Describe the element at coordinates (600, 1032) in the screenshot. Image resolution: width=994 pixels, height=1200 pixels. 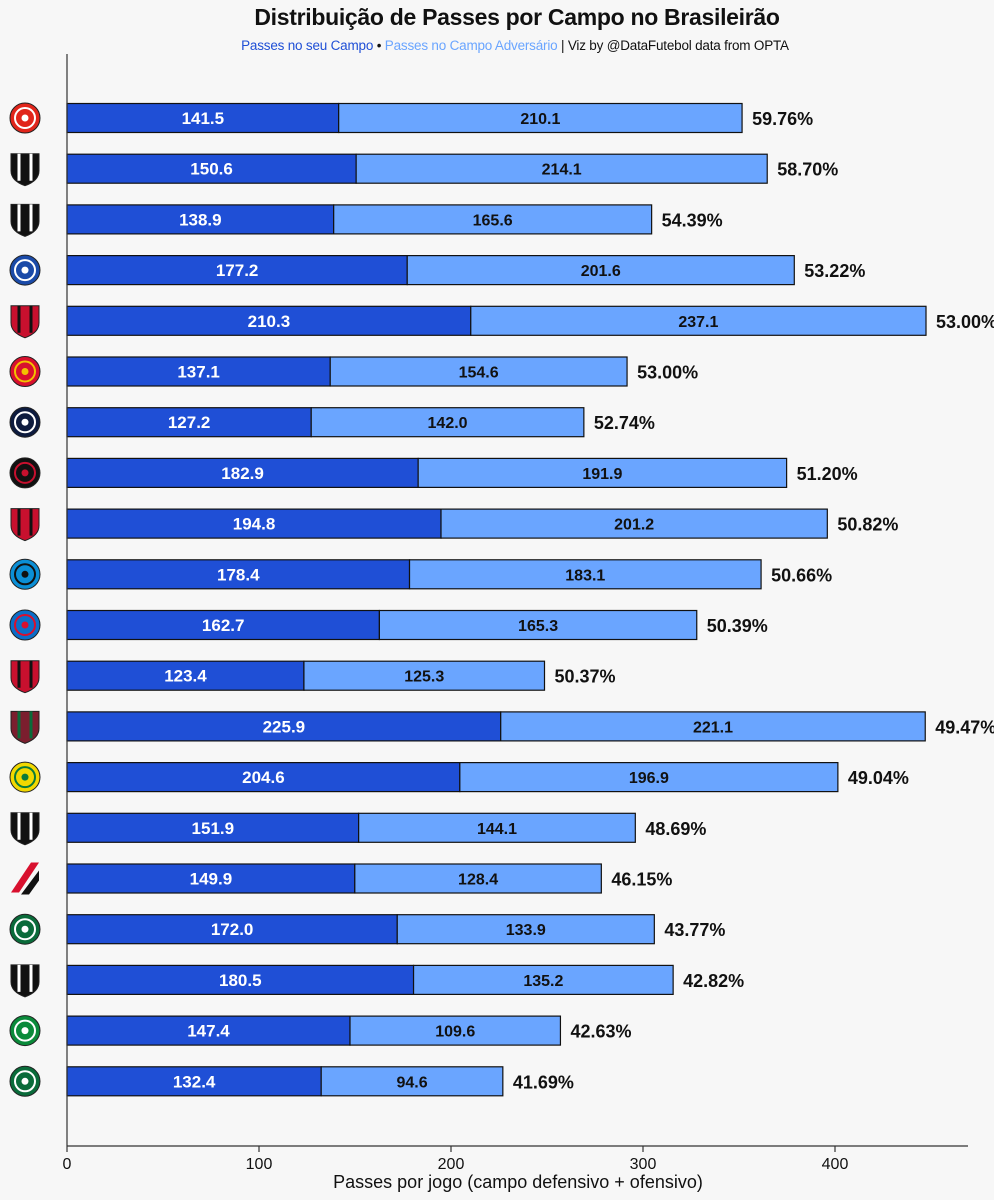
I see `percent-label: 42.63%` at that location.